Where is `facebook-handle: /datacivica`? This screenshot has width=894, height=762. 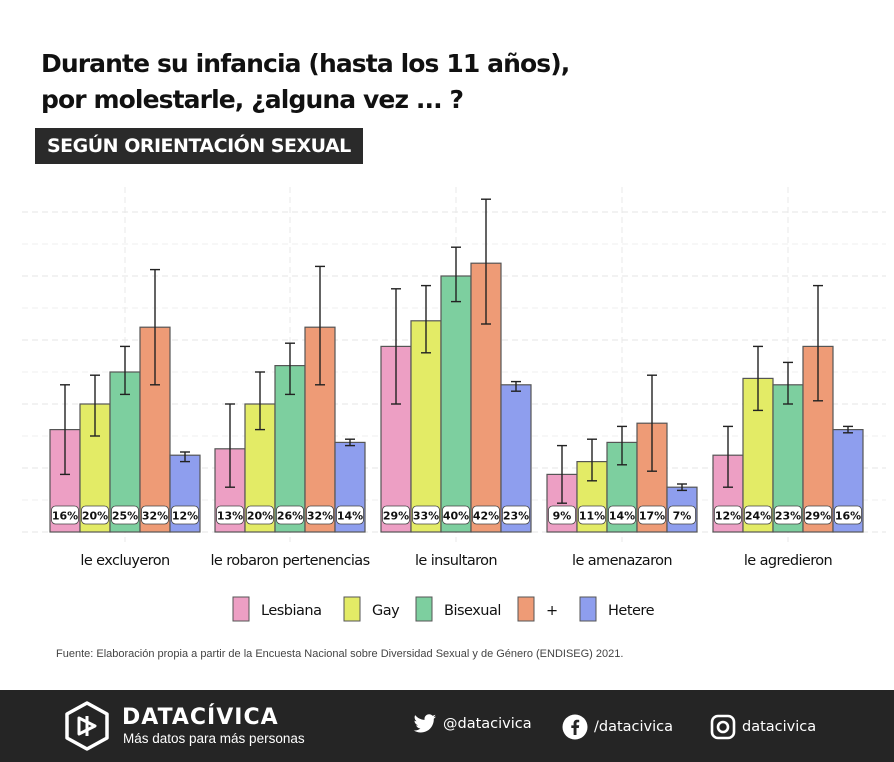
facebook-handle: /datacivica is located at coordinates (634, 727).